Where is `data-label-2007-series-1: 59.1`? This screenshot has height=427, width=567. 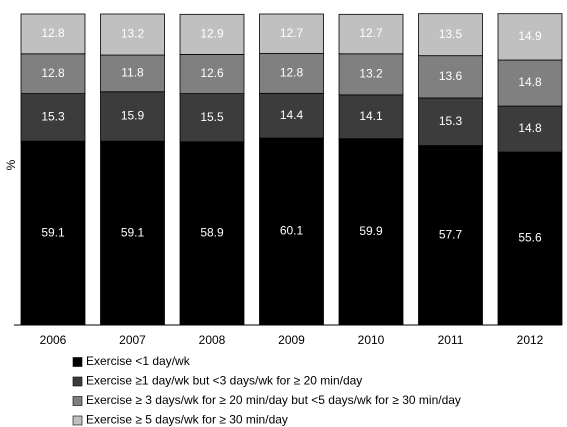
data-label-2007-series-1: 59.1 is located at coordinates (133, 232).